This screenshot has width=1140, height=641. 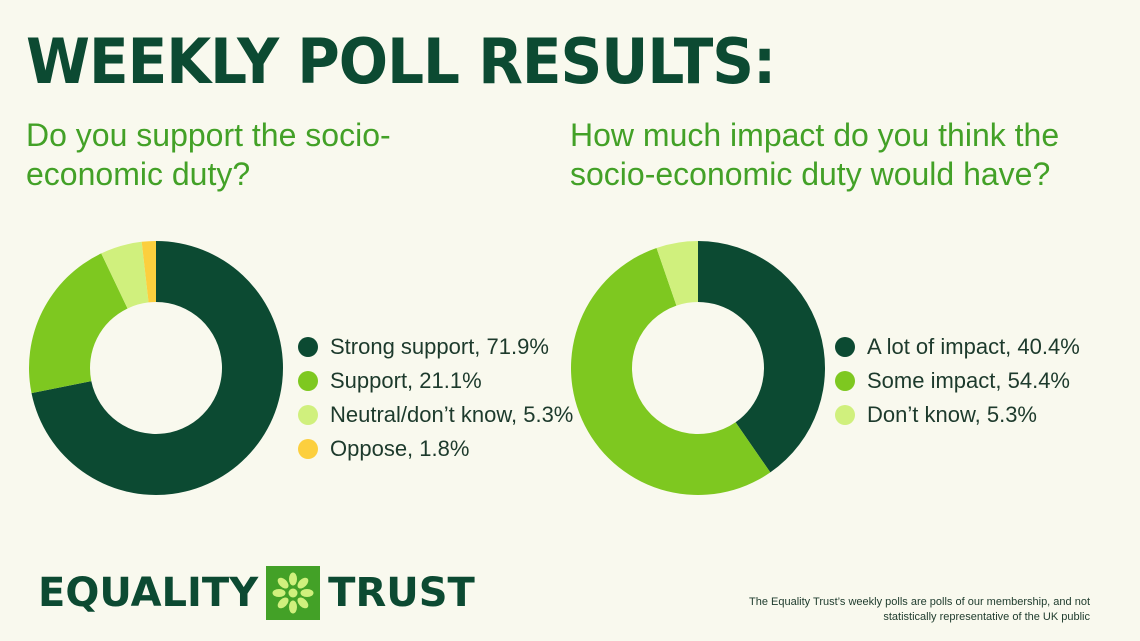 I want to click on legend-label: Neutral/don’t know, 5.3%, so click(x=452, y=414).